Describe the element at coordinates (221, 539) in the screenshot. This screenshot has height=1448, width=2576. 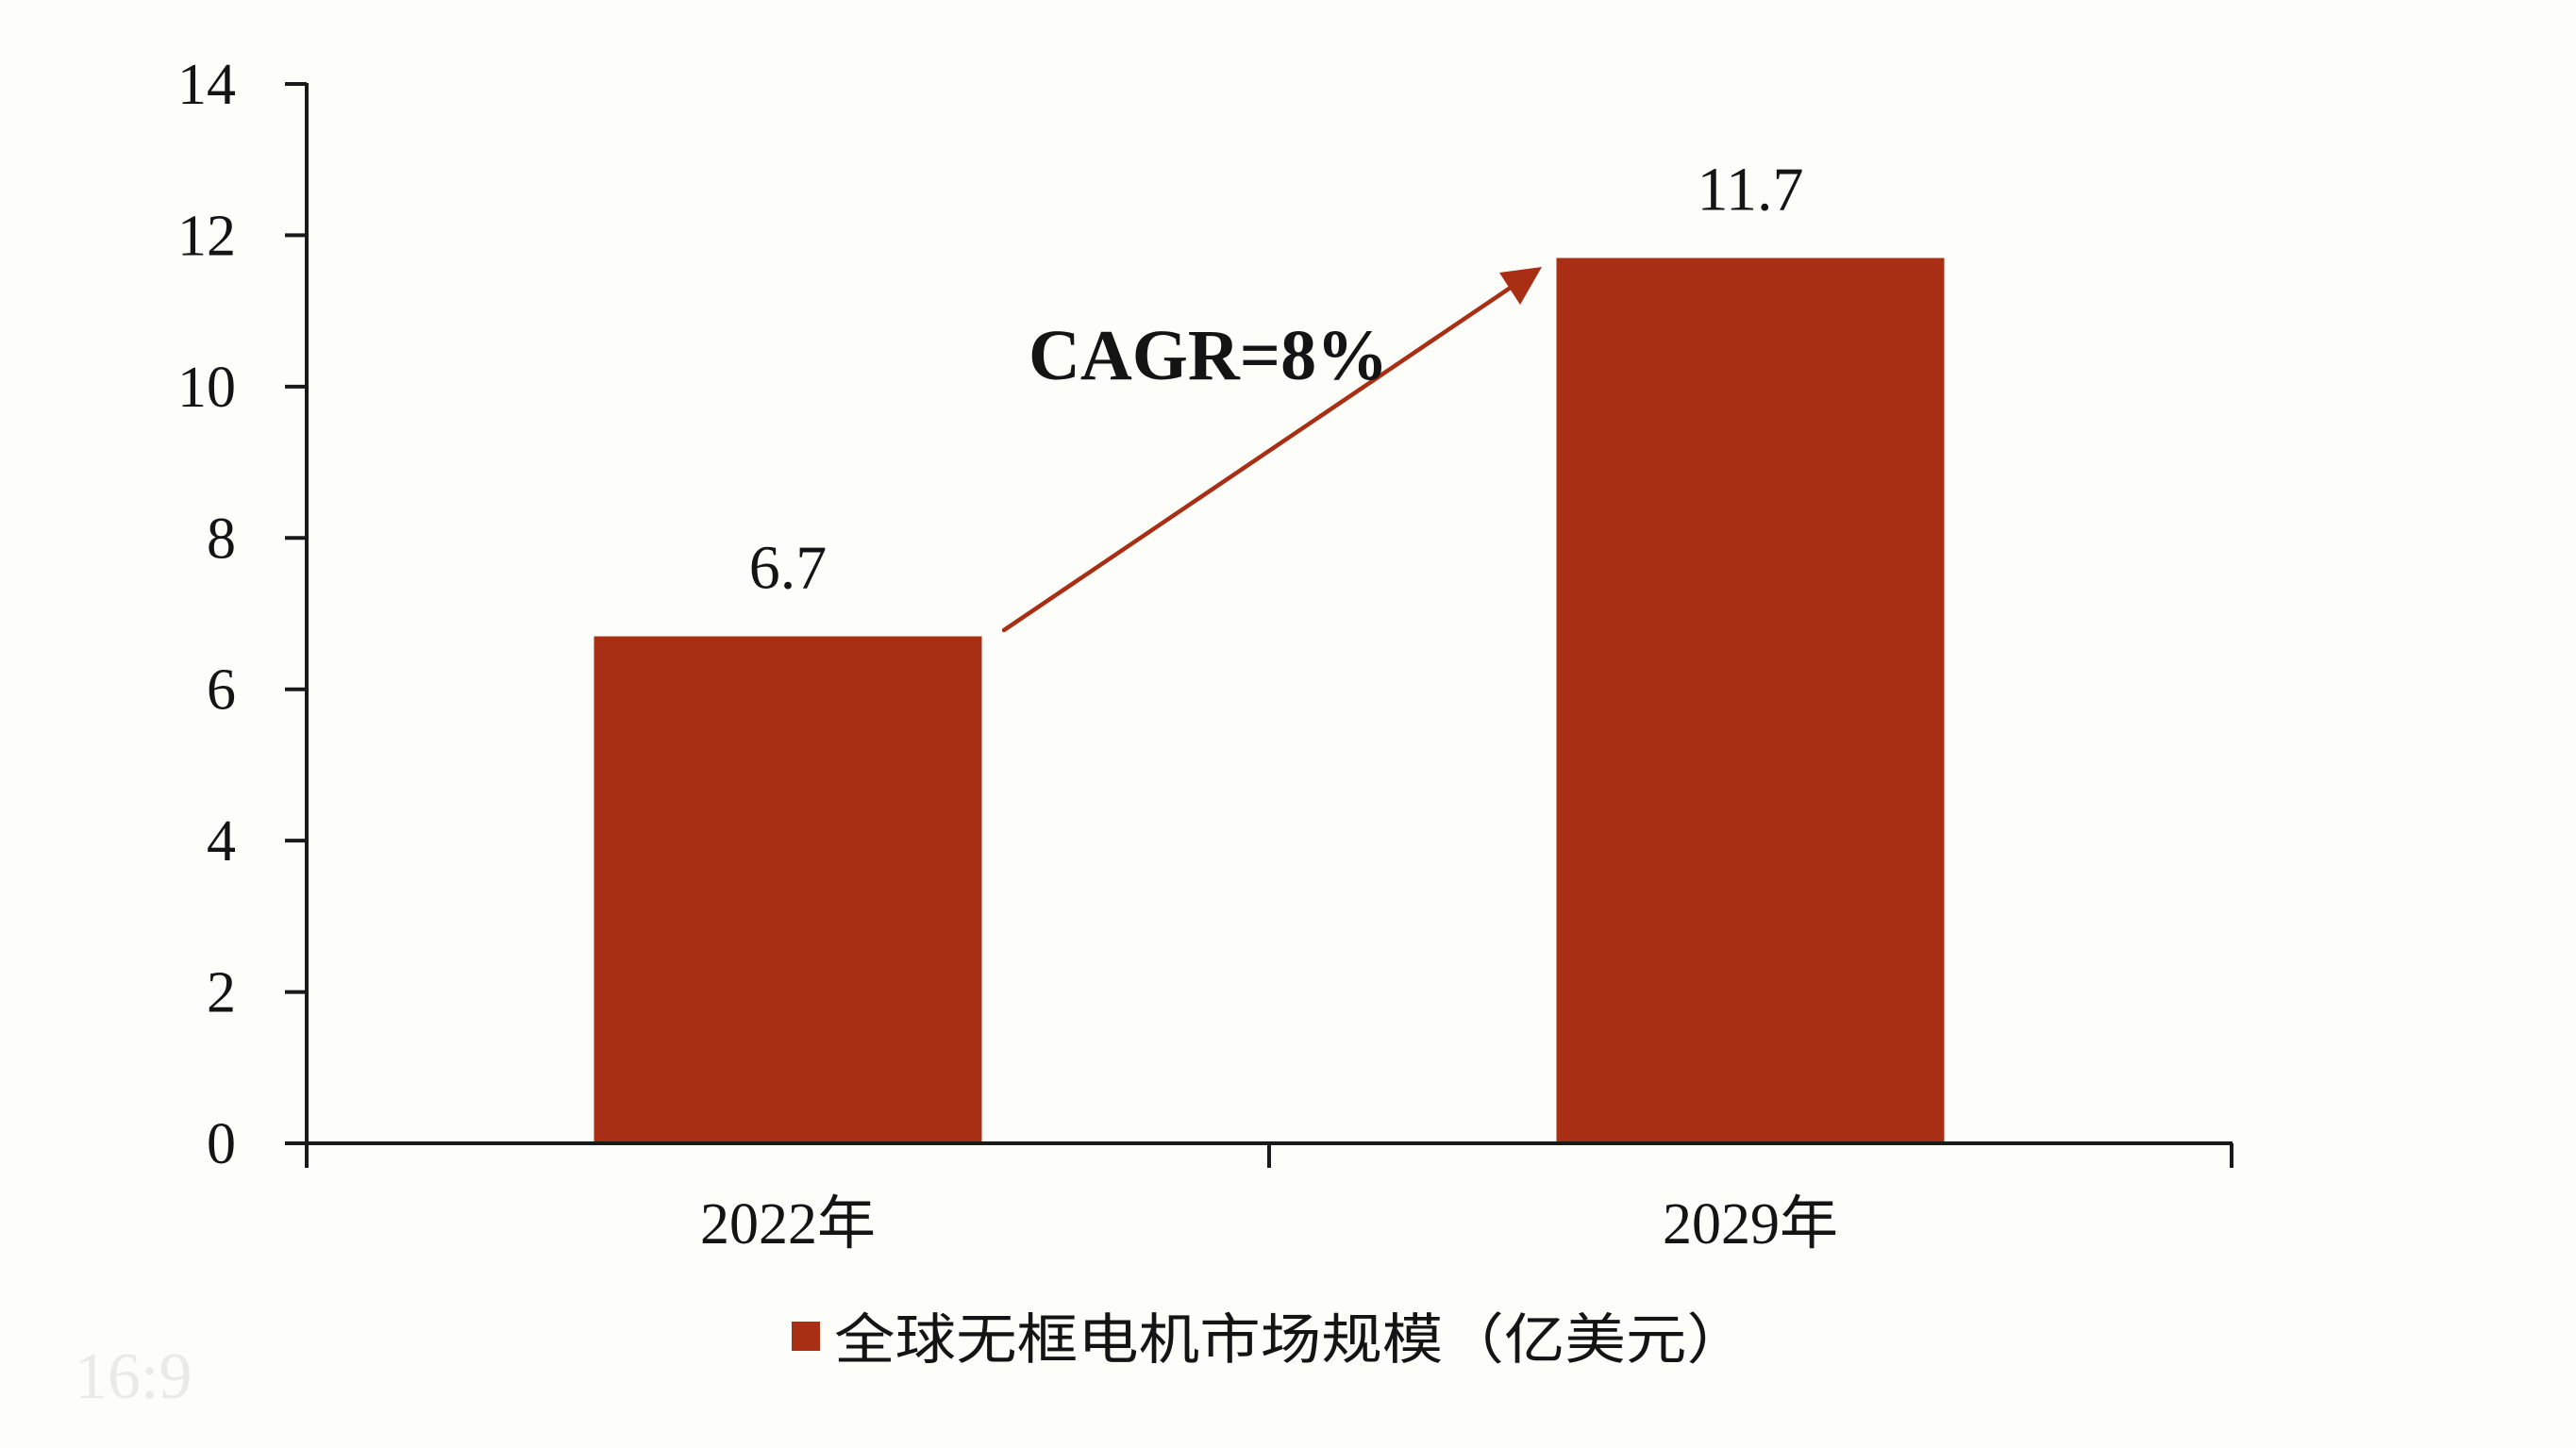
I see `y-tick-label: 8` at that location.